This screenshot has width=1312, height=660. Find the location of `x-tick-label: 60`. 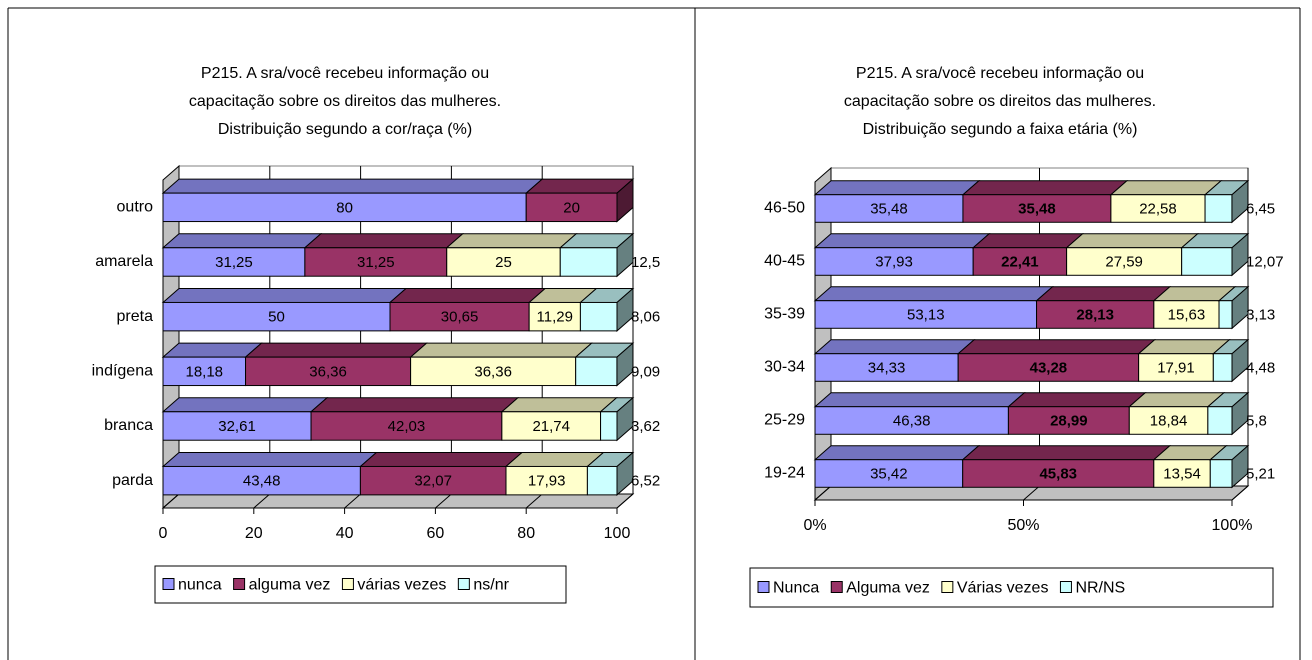

x-tick-label: 60 is located at coordinates (436, 533).